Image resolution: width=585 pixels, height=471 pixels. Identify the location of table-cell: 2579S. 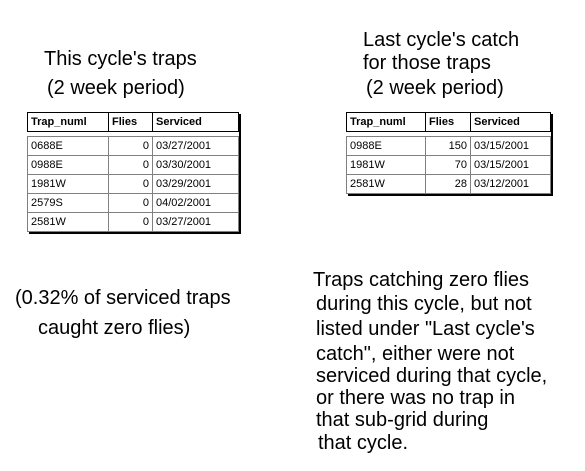
(68, 203).